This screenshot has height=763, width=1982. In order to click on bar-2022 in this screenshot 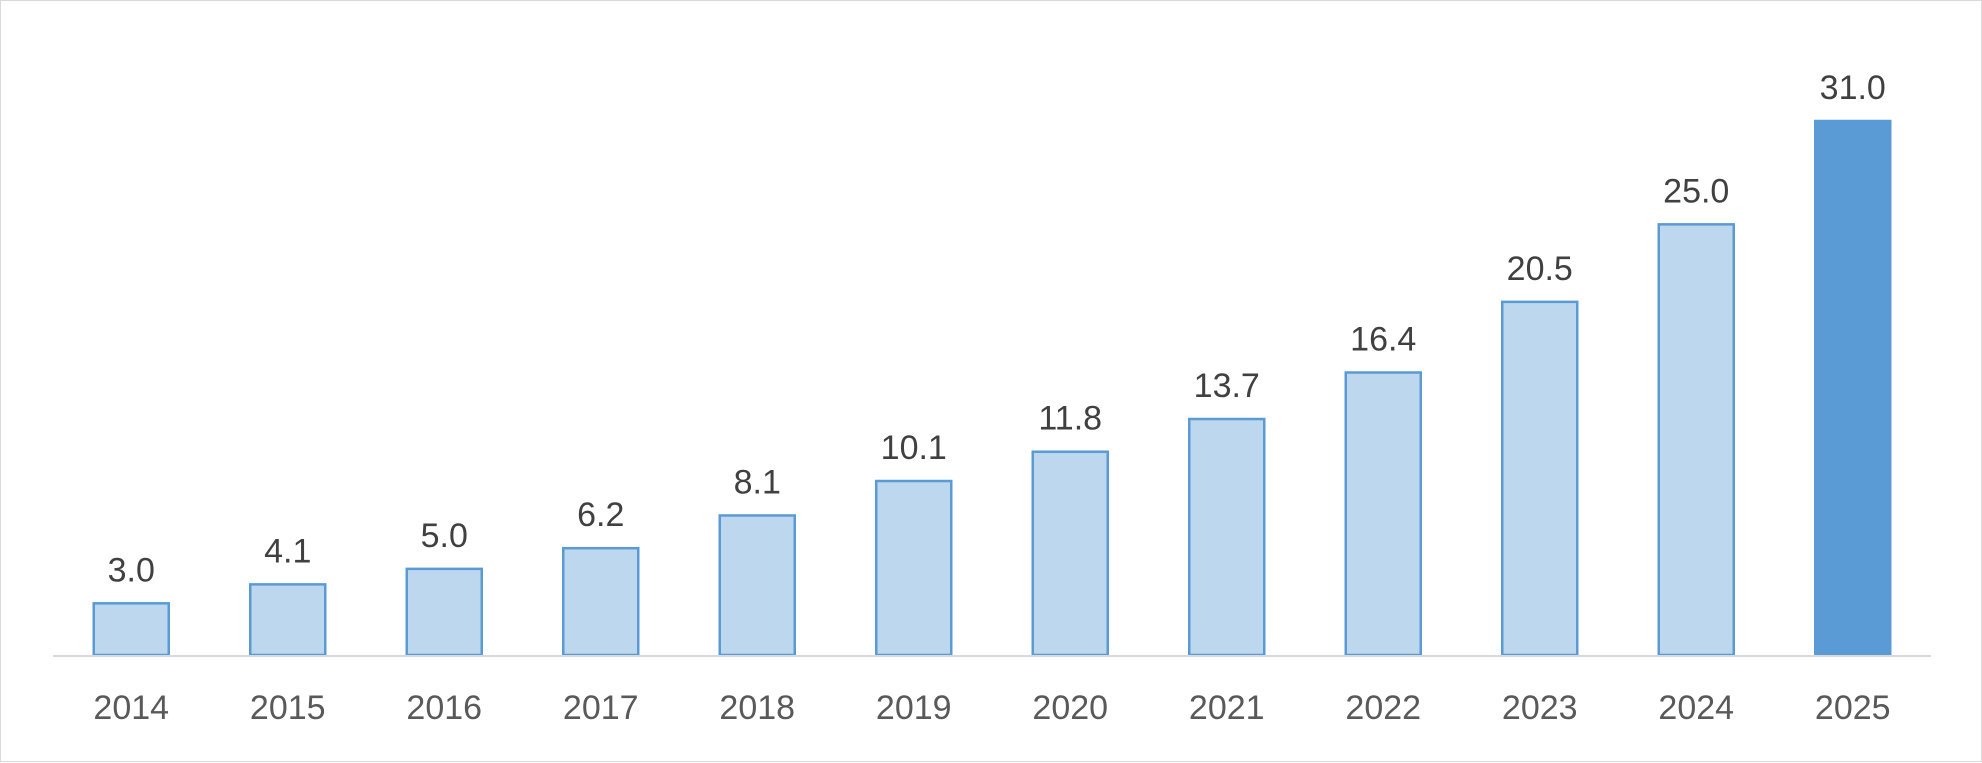, I will do `click(1383, 514)`.